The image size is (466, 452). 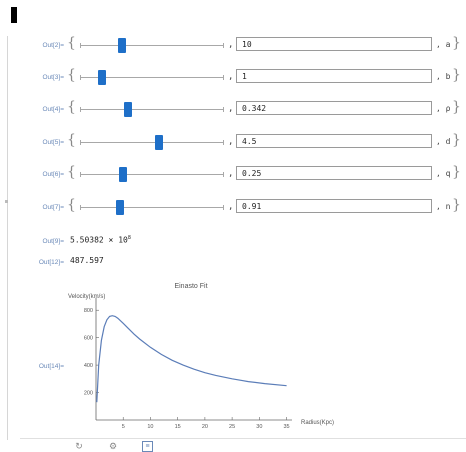 I want to click on result-row-9: Out[9]= 5.50382 × 108, so click(x=233, y=241).